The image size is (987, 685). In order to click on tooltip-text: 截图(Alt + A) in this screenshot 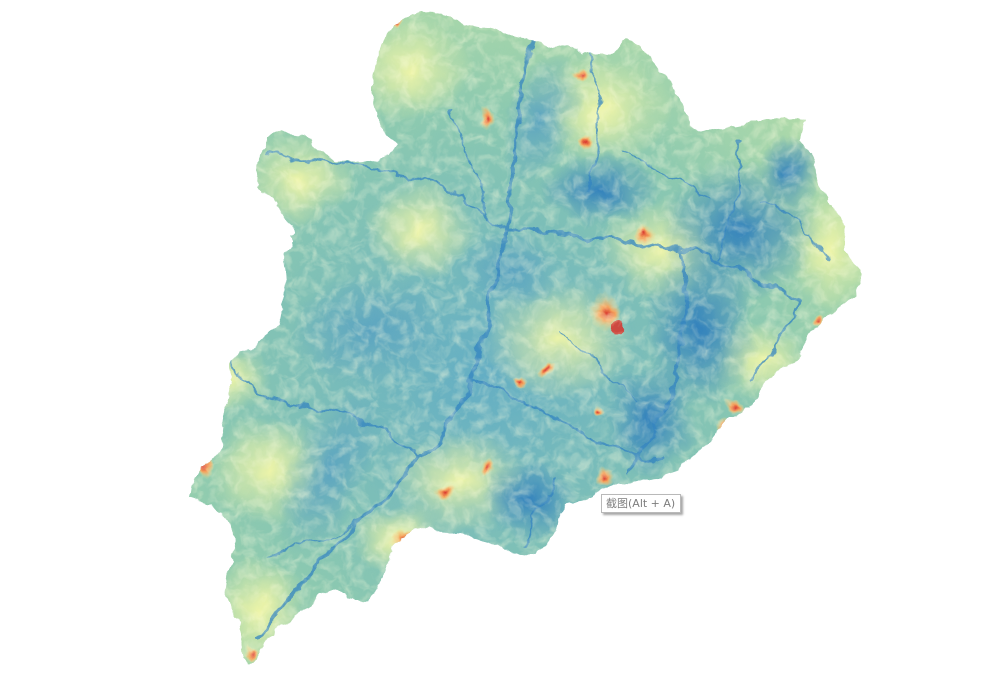, I will do `click(641, 503)`.